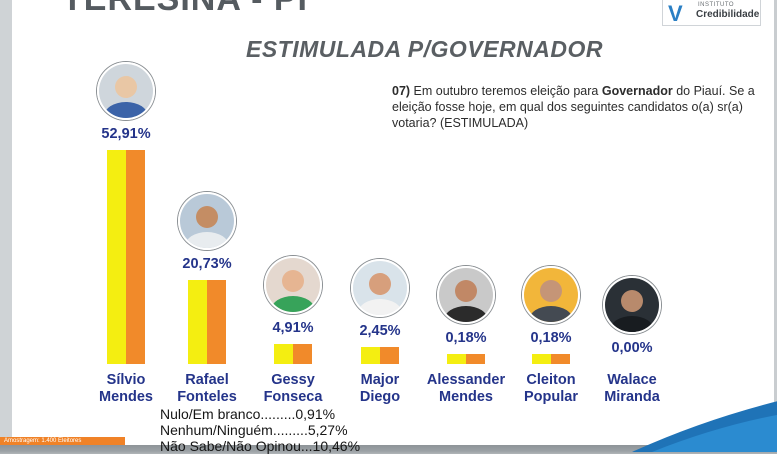  What do you see at coordinates (207, 264) in the screenshot?
I see `value-label-1: 20,73%` at bounding box center [207, 264].